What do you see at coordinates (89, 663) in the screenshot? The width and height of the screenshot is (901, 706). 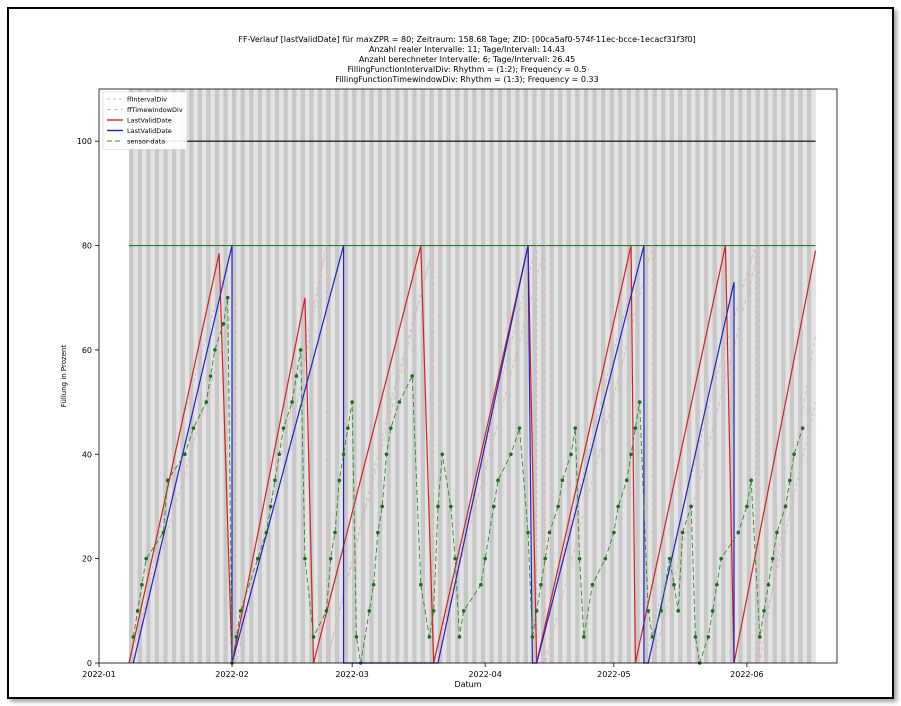 I see `y-tick-label: 0` at bounding box center [89, 663].